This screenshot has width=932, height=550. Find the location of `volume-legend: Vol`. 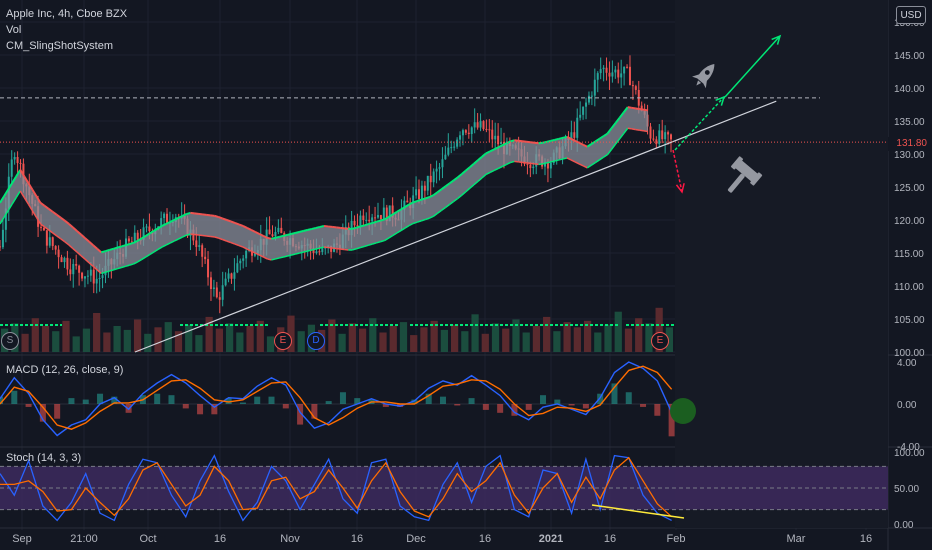

volume-legend: Vol is located at coordinates (14, 30).